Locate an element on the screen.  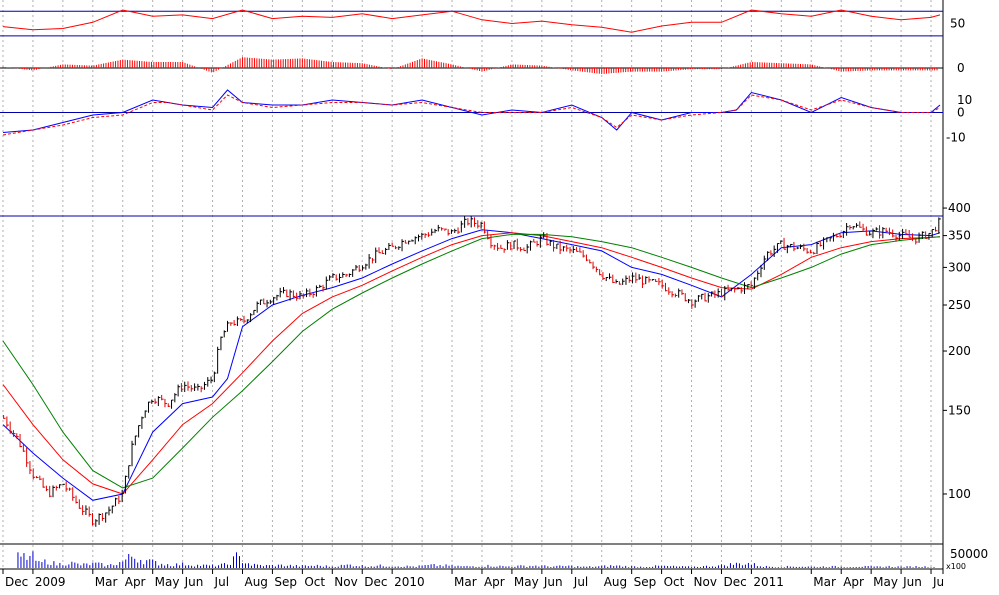
histogram-tick-label: 0 is located at coordinates (961, 68).